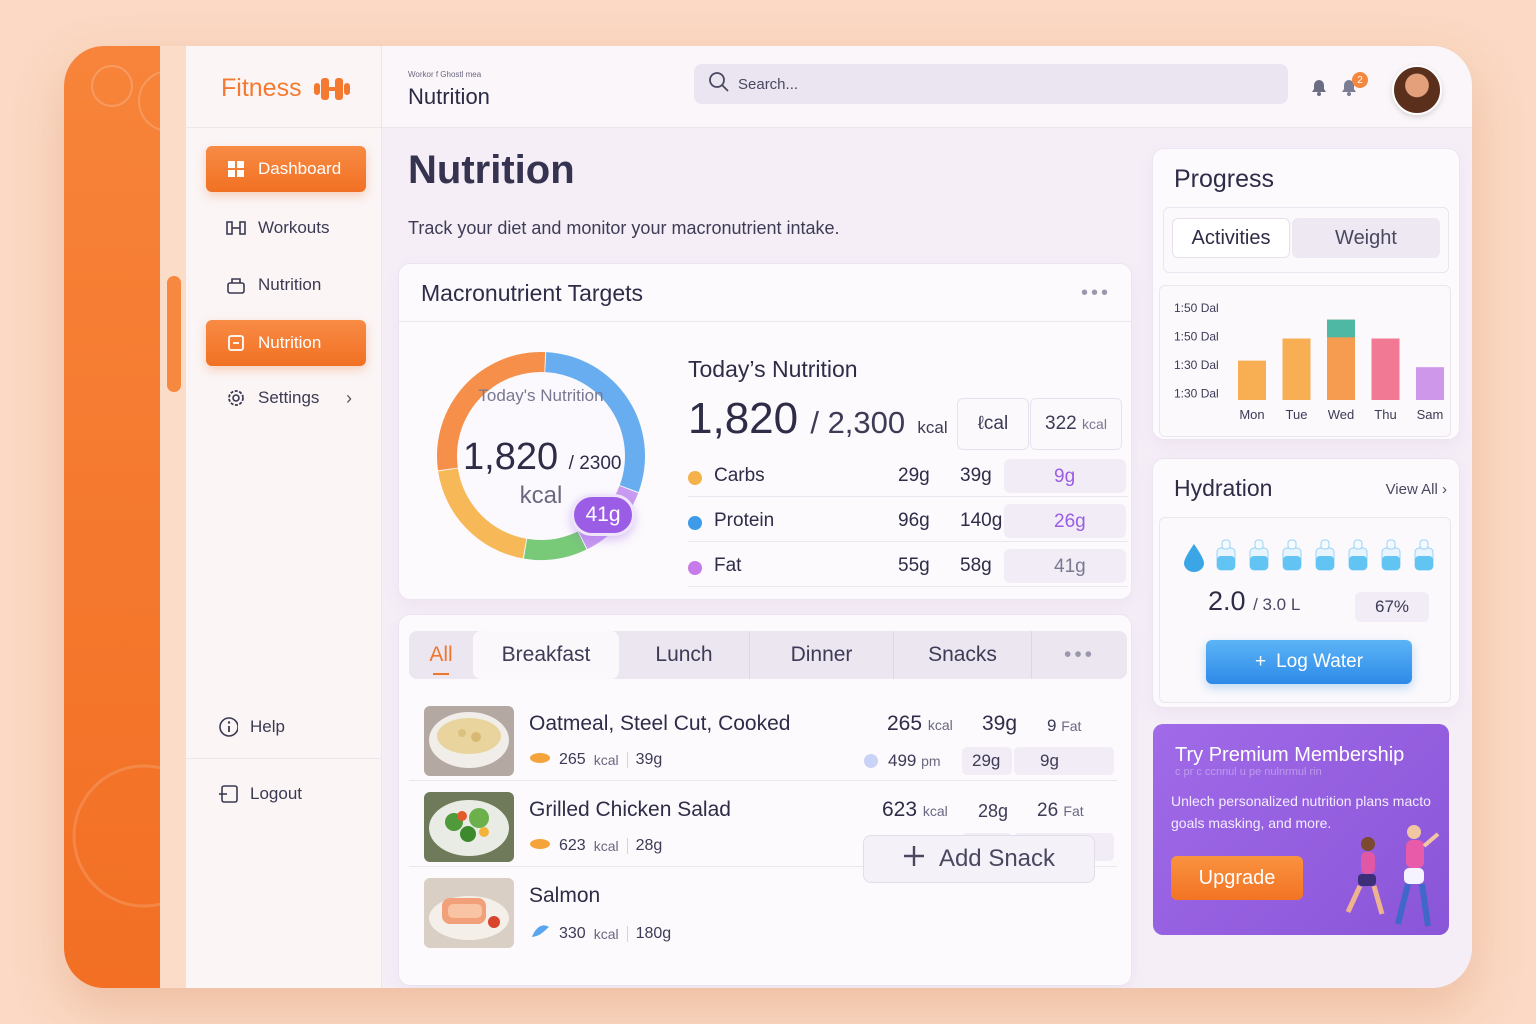  What do you see at coordinates (286, 228) in the screenshot?
I see `sidebar-item-workouts: Workouts` at bounding box center [286, 228].